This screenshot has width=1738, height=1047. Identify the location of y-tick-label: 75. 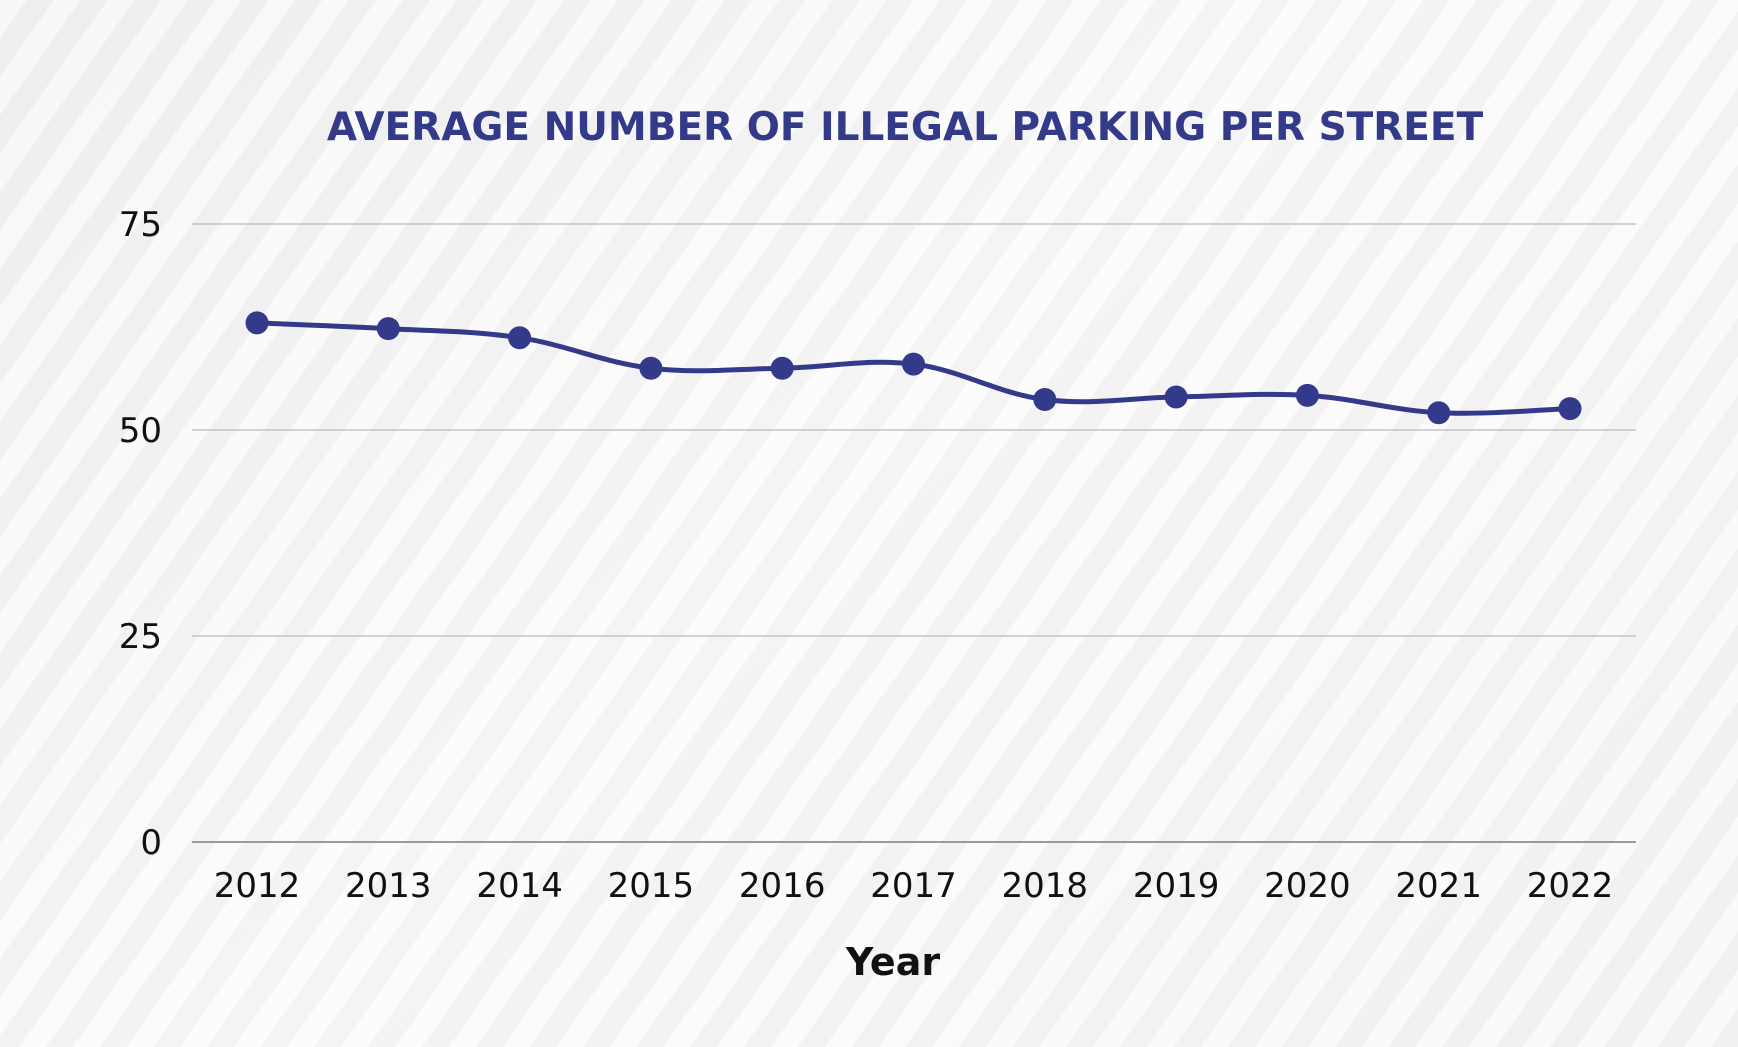
(140, 225).